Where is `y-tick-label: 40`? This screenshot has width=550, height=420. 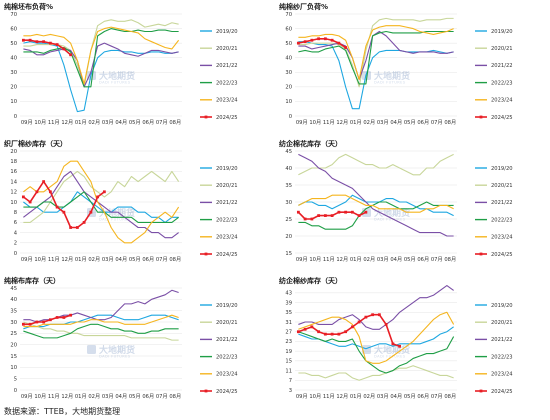
y-tick-label: 40 is located at coordinates (13, 59).